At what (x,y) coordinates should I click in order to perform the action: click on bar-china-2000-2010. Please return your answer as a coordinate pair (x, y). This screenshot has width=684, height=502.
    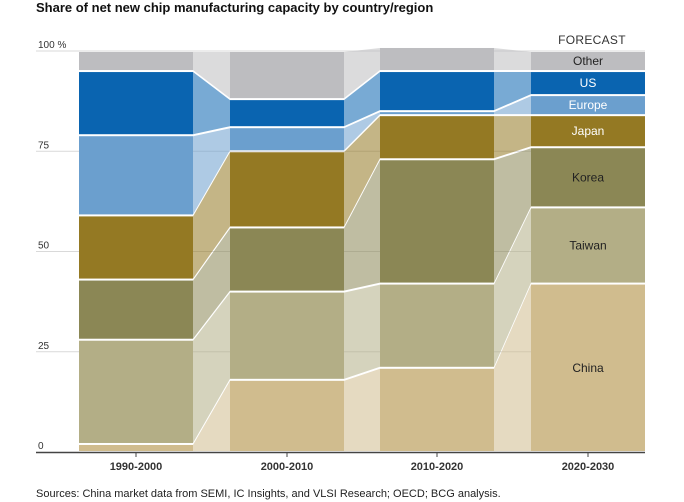
    Looking at the image, I should click on (287, 415).